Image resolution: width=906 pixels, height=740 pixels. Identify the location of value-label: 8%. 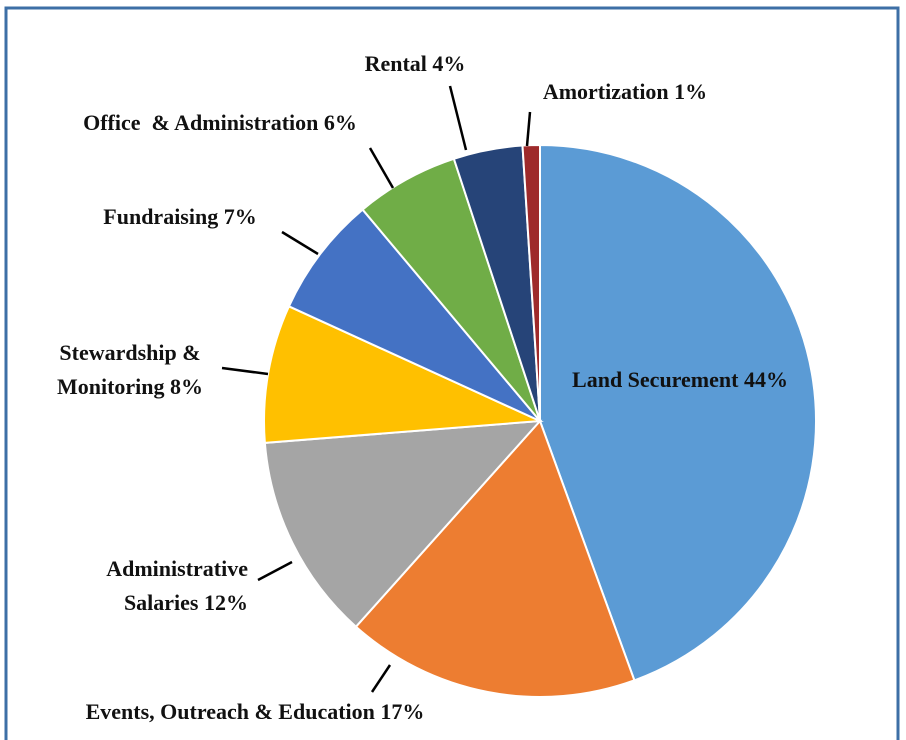
(187, 386).